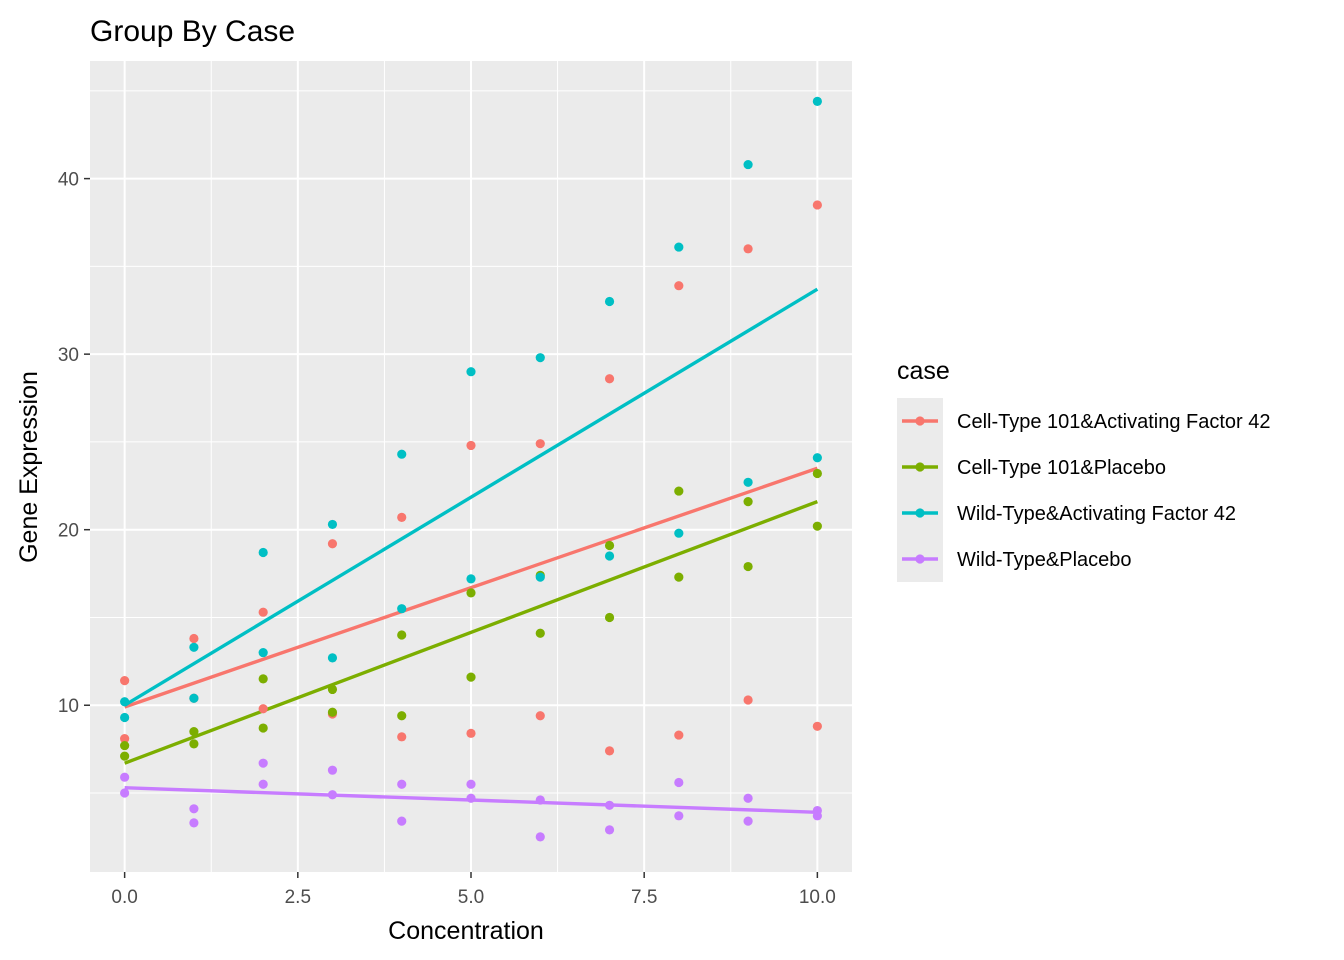 The width and height of the screenshot is (1344, 960). Describe the element at coordinates (192, 31) in the screenshot. I see `chart-title: Group By Case` at that location.